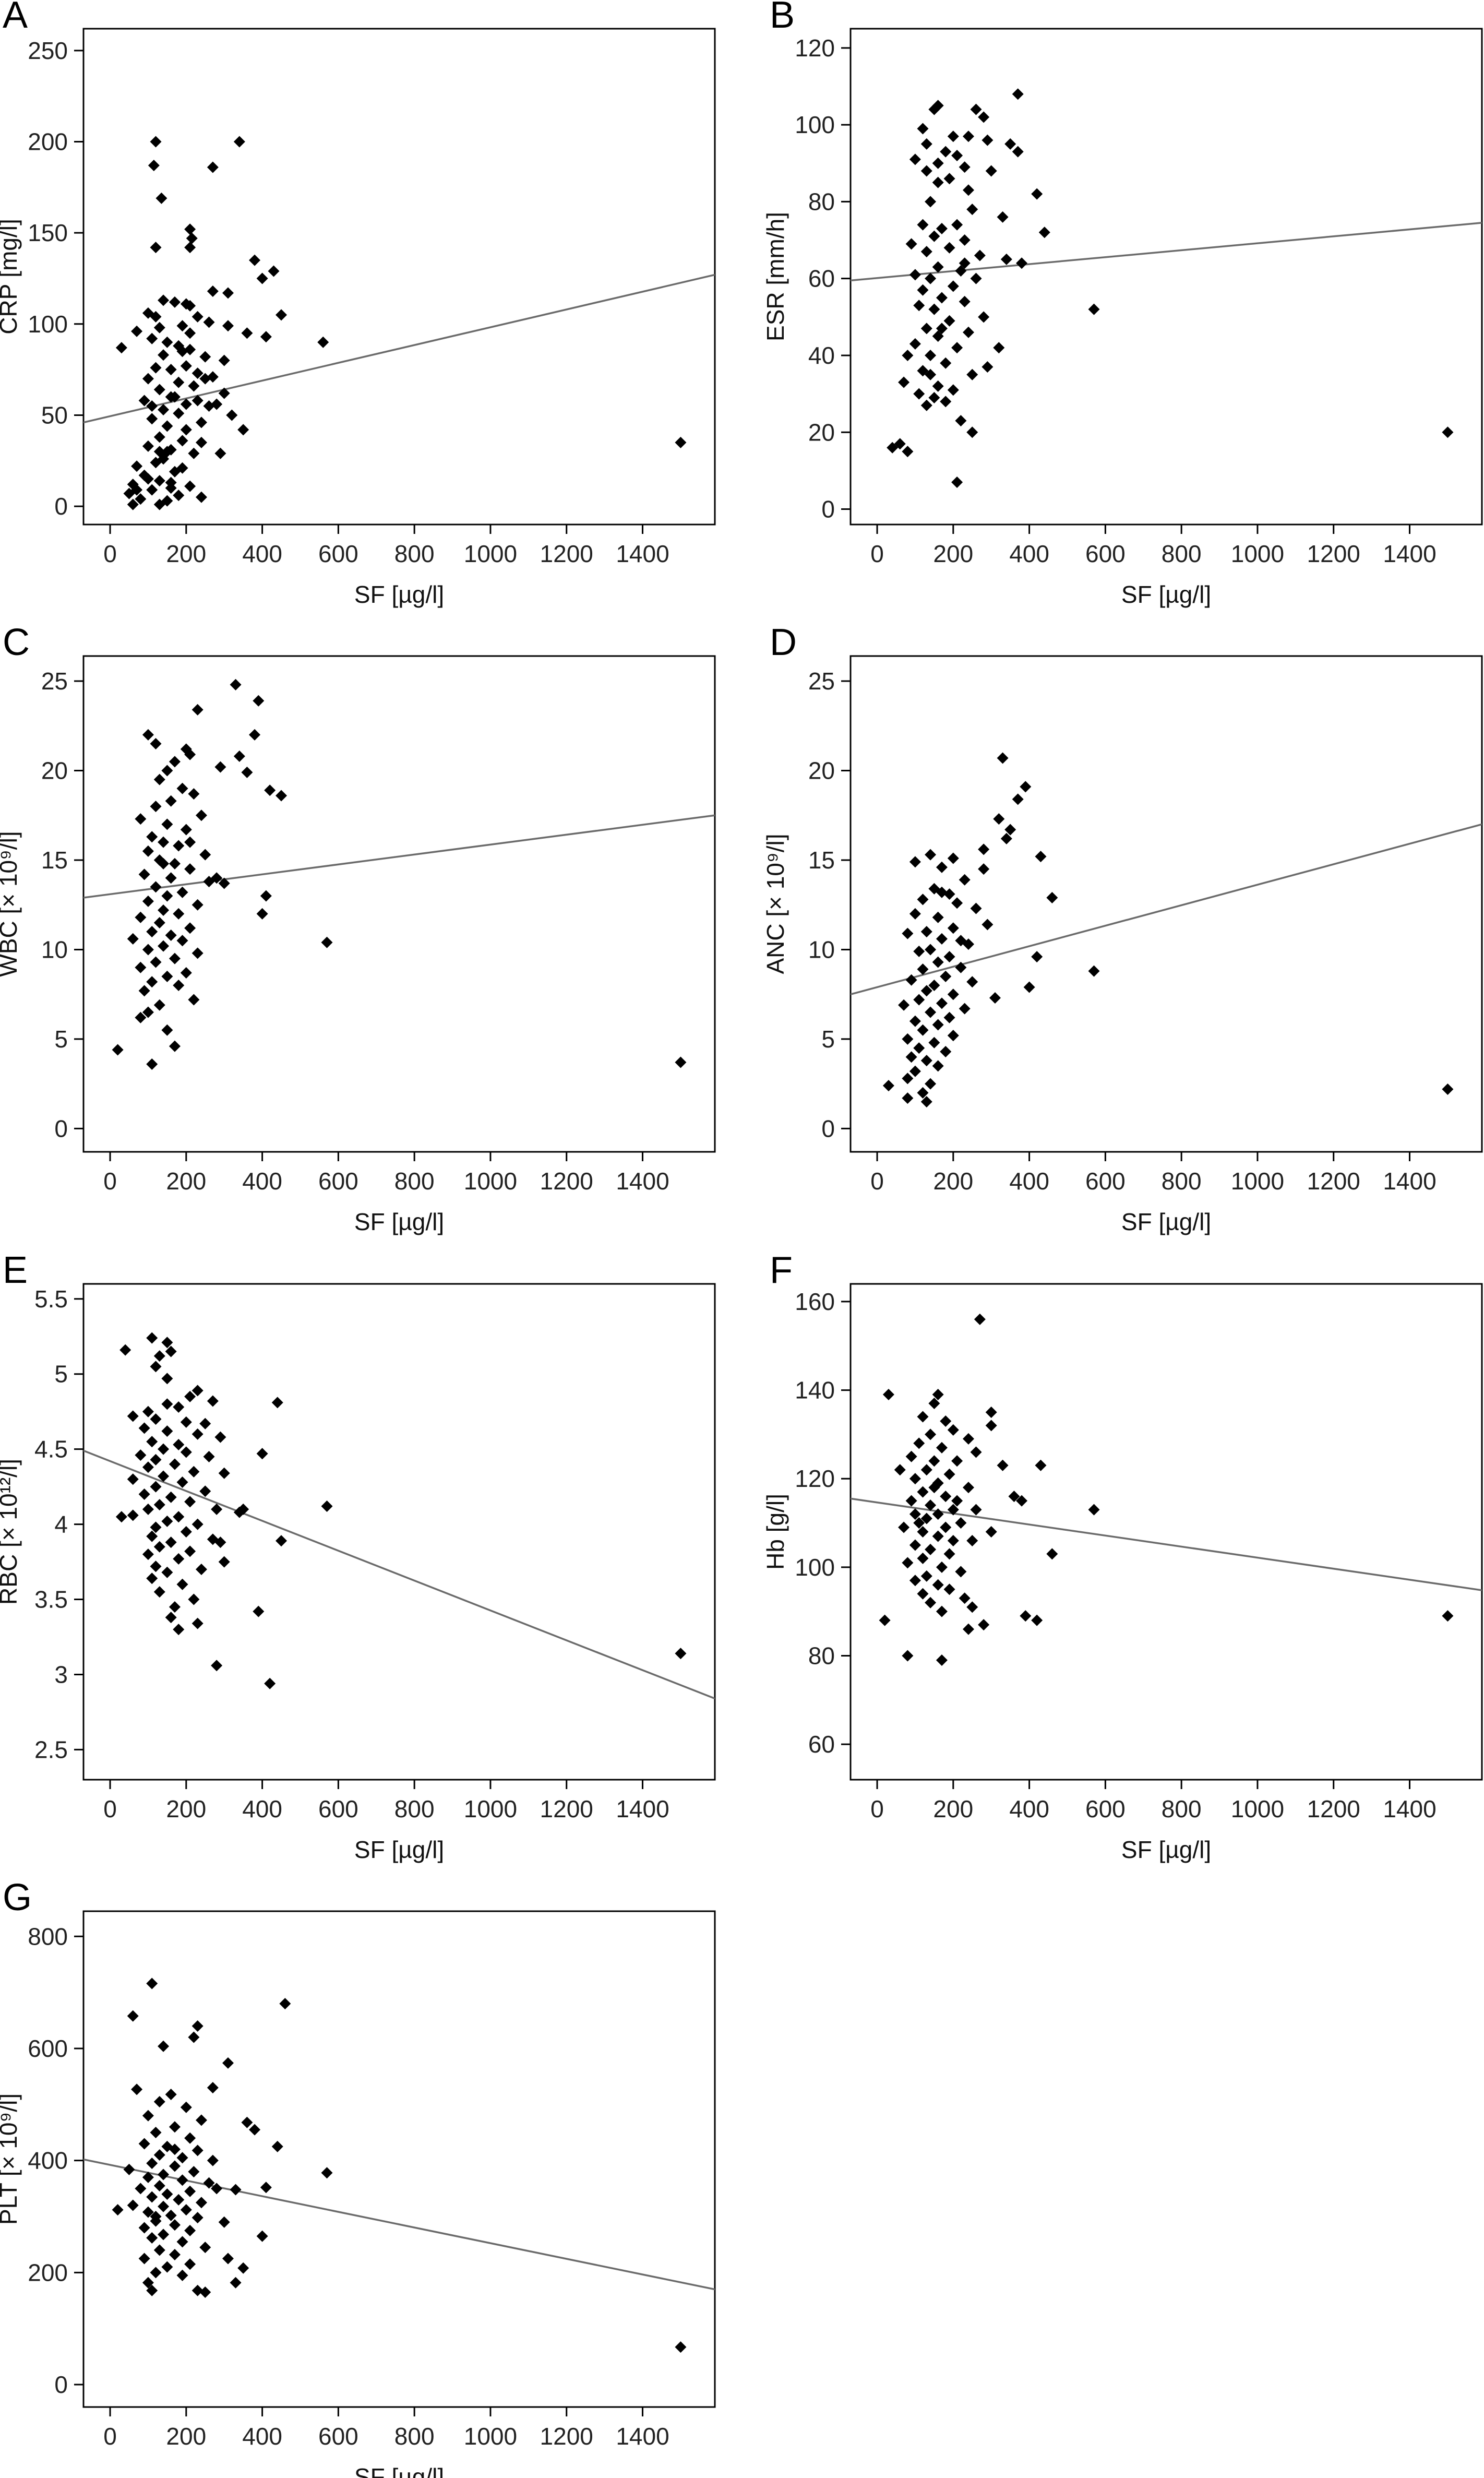 This screenshot has height=2478, width=1484. Describe the element at coordinates (821, 860) in the screenshot. I see `y-tick-label: 15` at that location.